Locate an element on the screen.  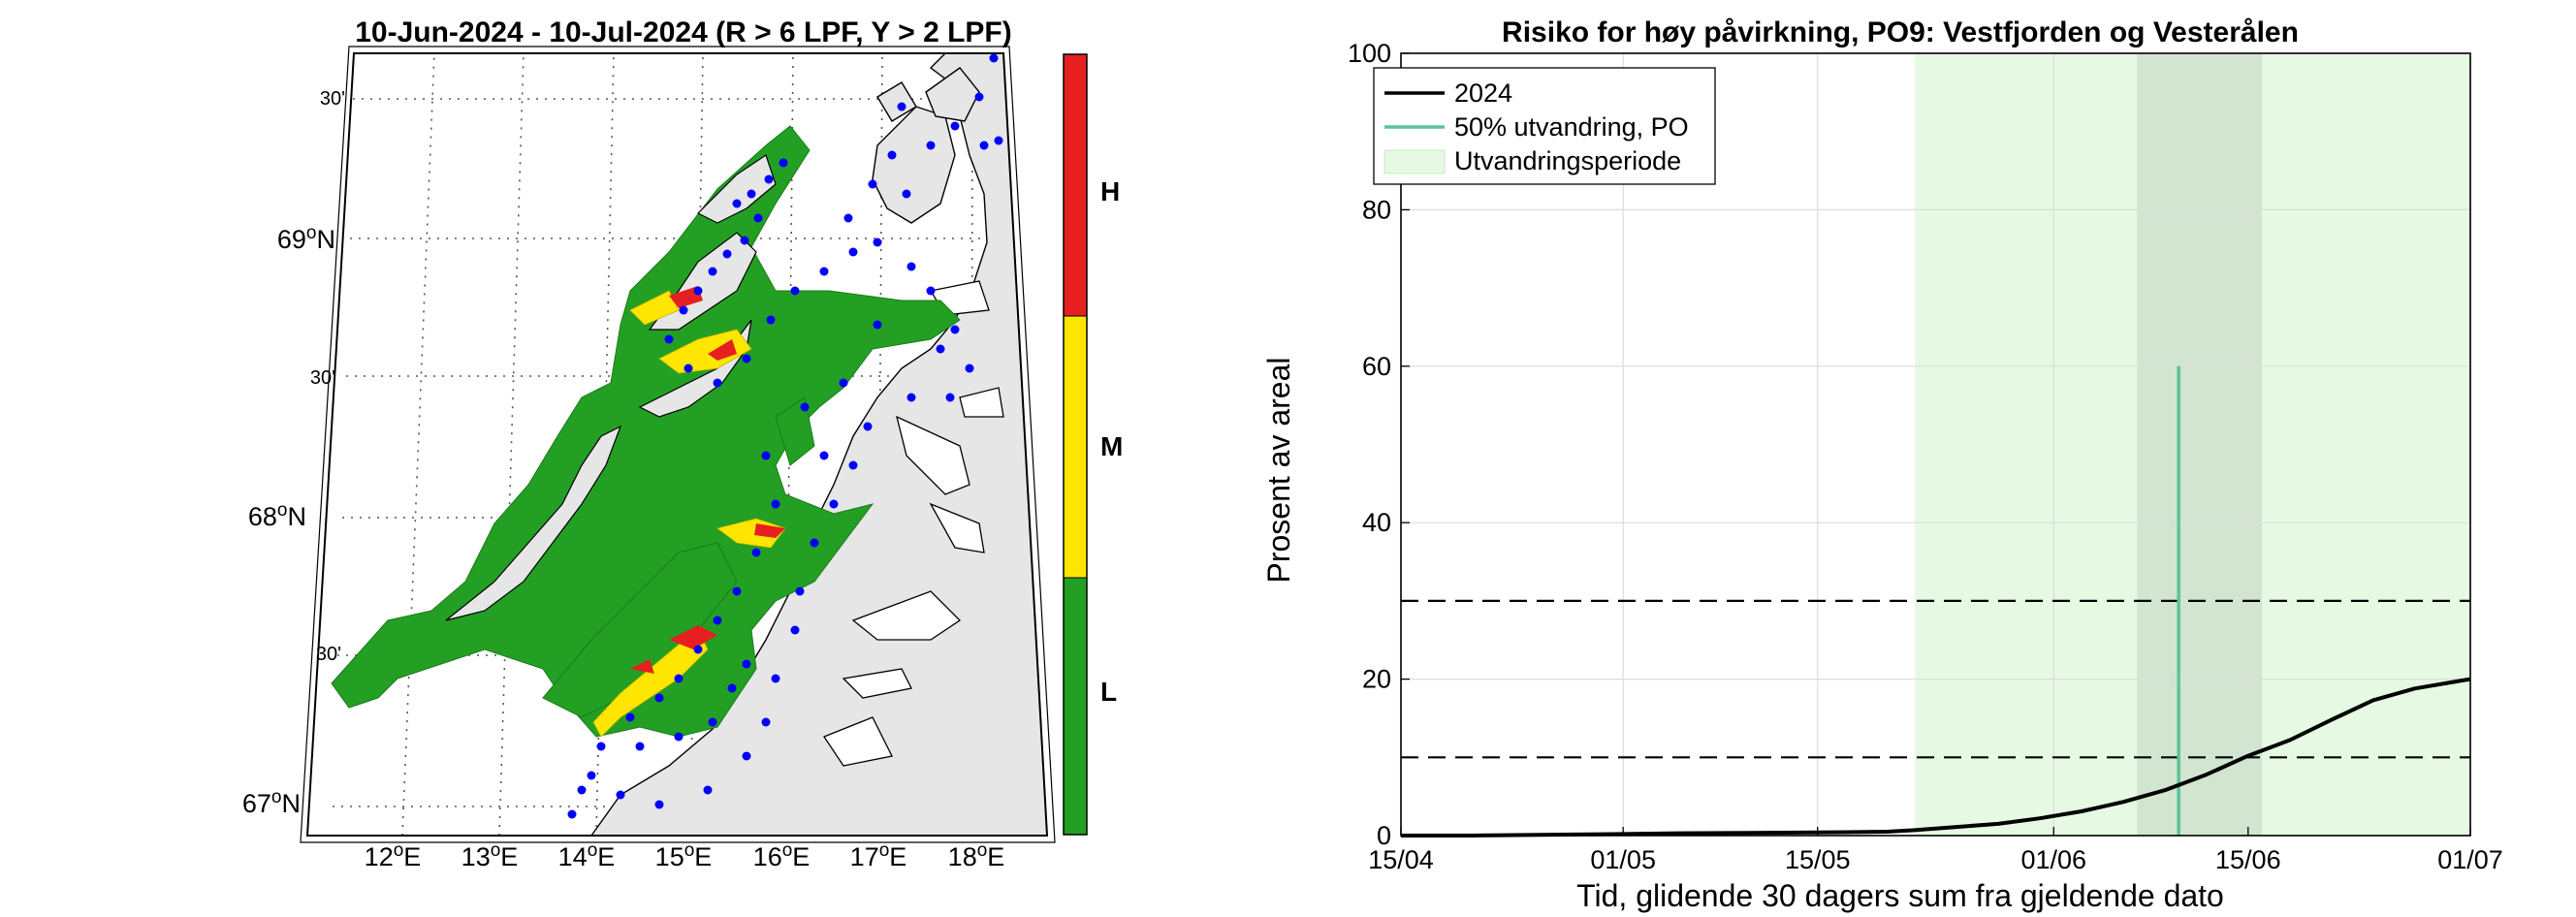
lat-minute-tick-3: 30' is located at coordinates (332, 99).